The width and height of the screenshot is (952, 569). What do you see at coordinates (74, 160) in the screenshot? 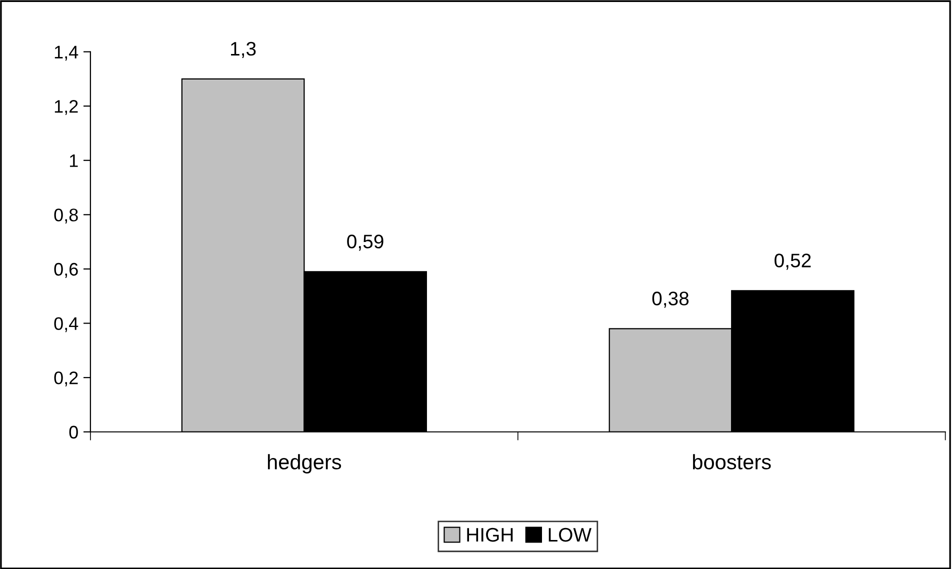
I see `y-tick-label: 1` at bounding box center [74, 160].